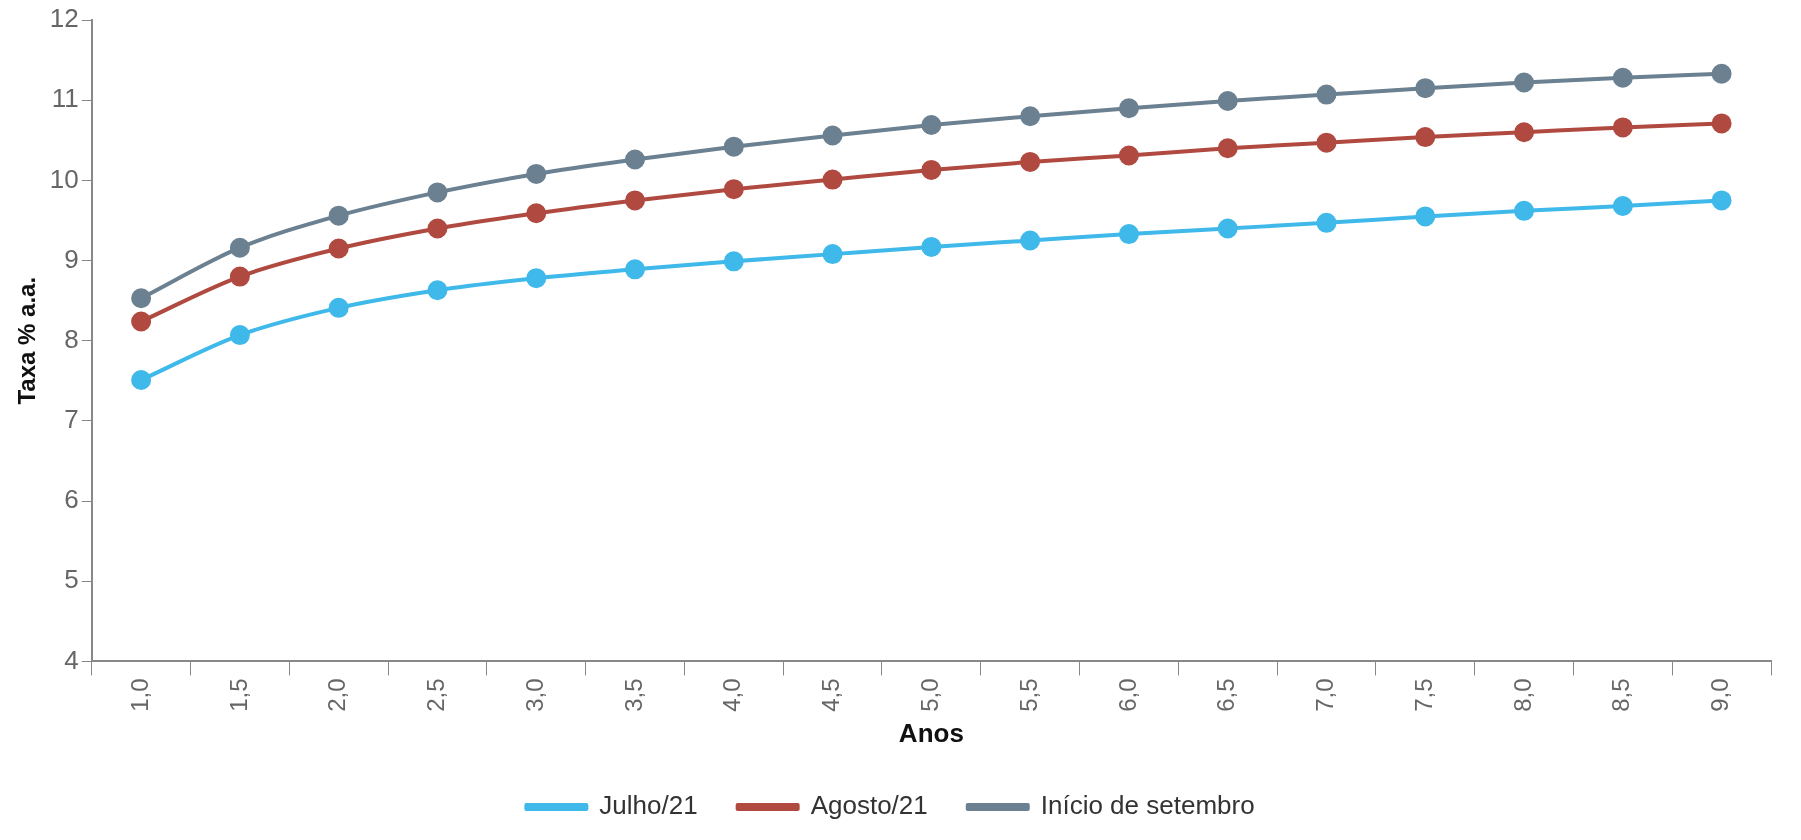  Describe the element at coordinates (71, 419) in the screenshot. I see `y-tick-label: 7` at that location.